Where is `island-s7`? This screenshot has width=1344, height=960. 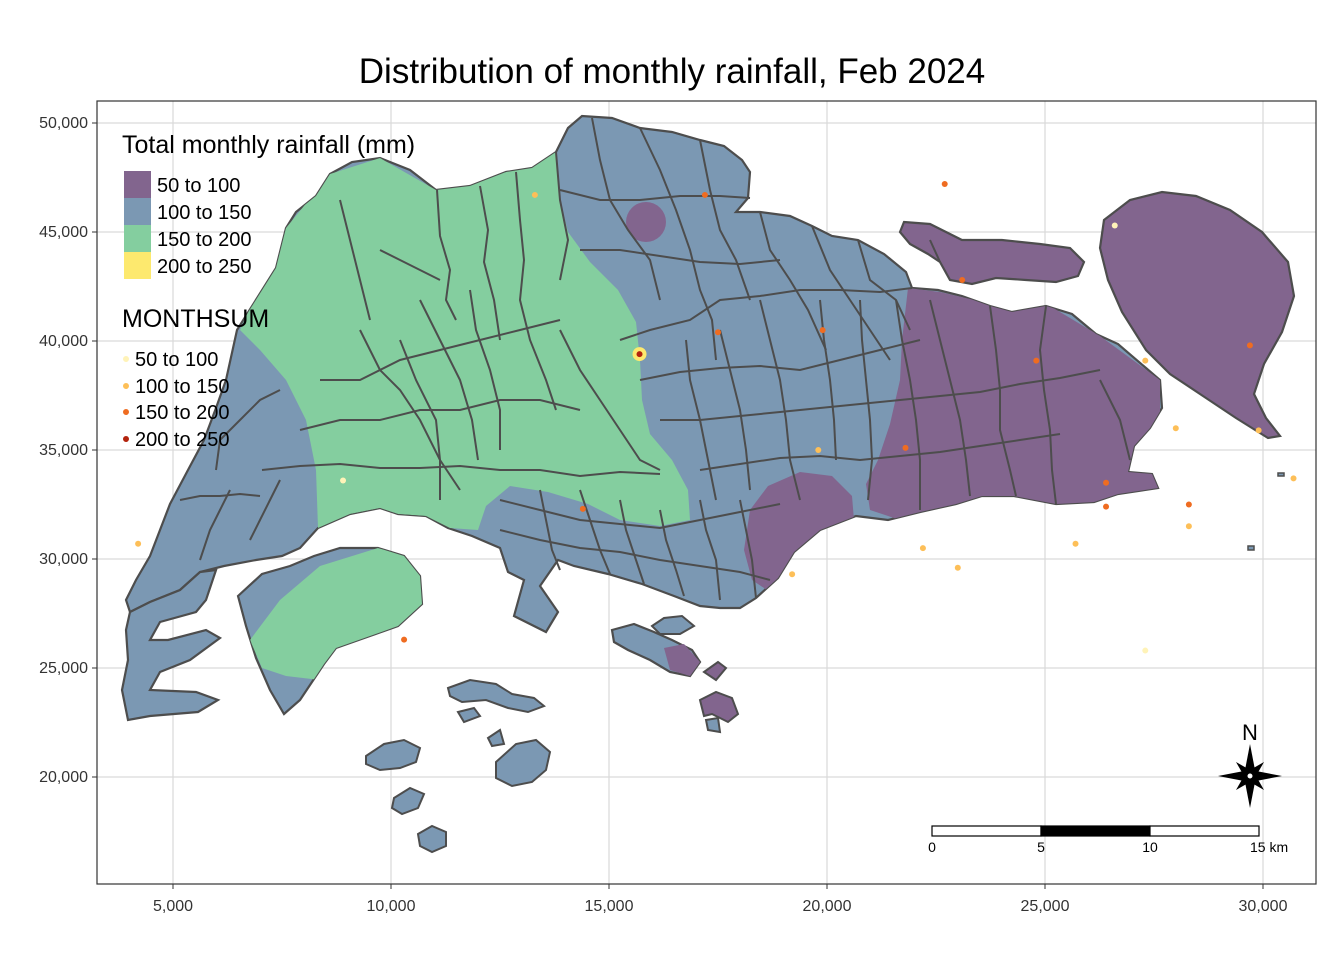
island-s7 is located at coordinates (431, 839).